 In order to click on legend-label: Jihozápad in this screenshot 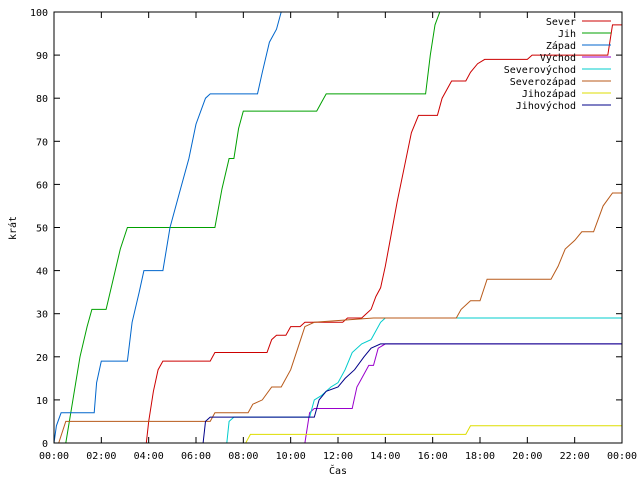, I will do `click(549, 94)`.